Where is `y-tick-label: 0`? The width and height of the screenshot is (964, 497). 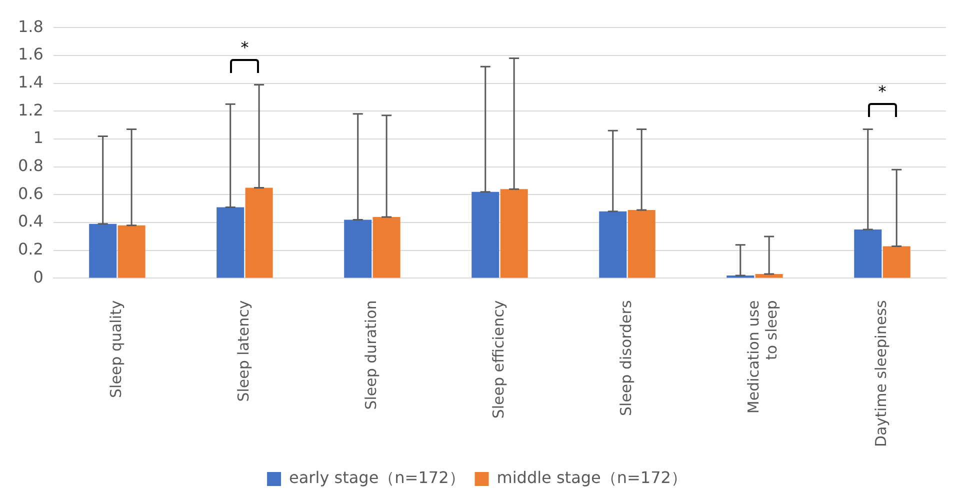 y-tick-label: 0 is located at coordinates (38, 276).